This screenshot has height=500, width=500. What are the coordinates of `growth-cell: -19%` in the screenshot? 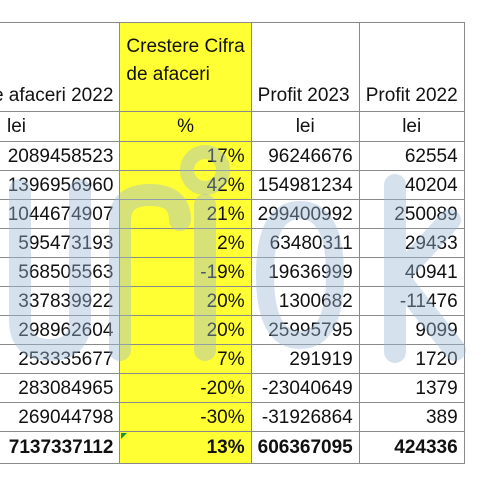 It's located at (185, 272).